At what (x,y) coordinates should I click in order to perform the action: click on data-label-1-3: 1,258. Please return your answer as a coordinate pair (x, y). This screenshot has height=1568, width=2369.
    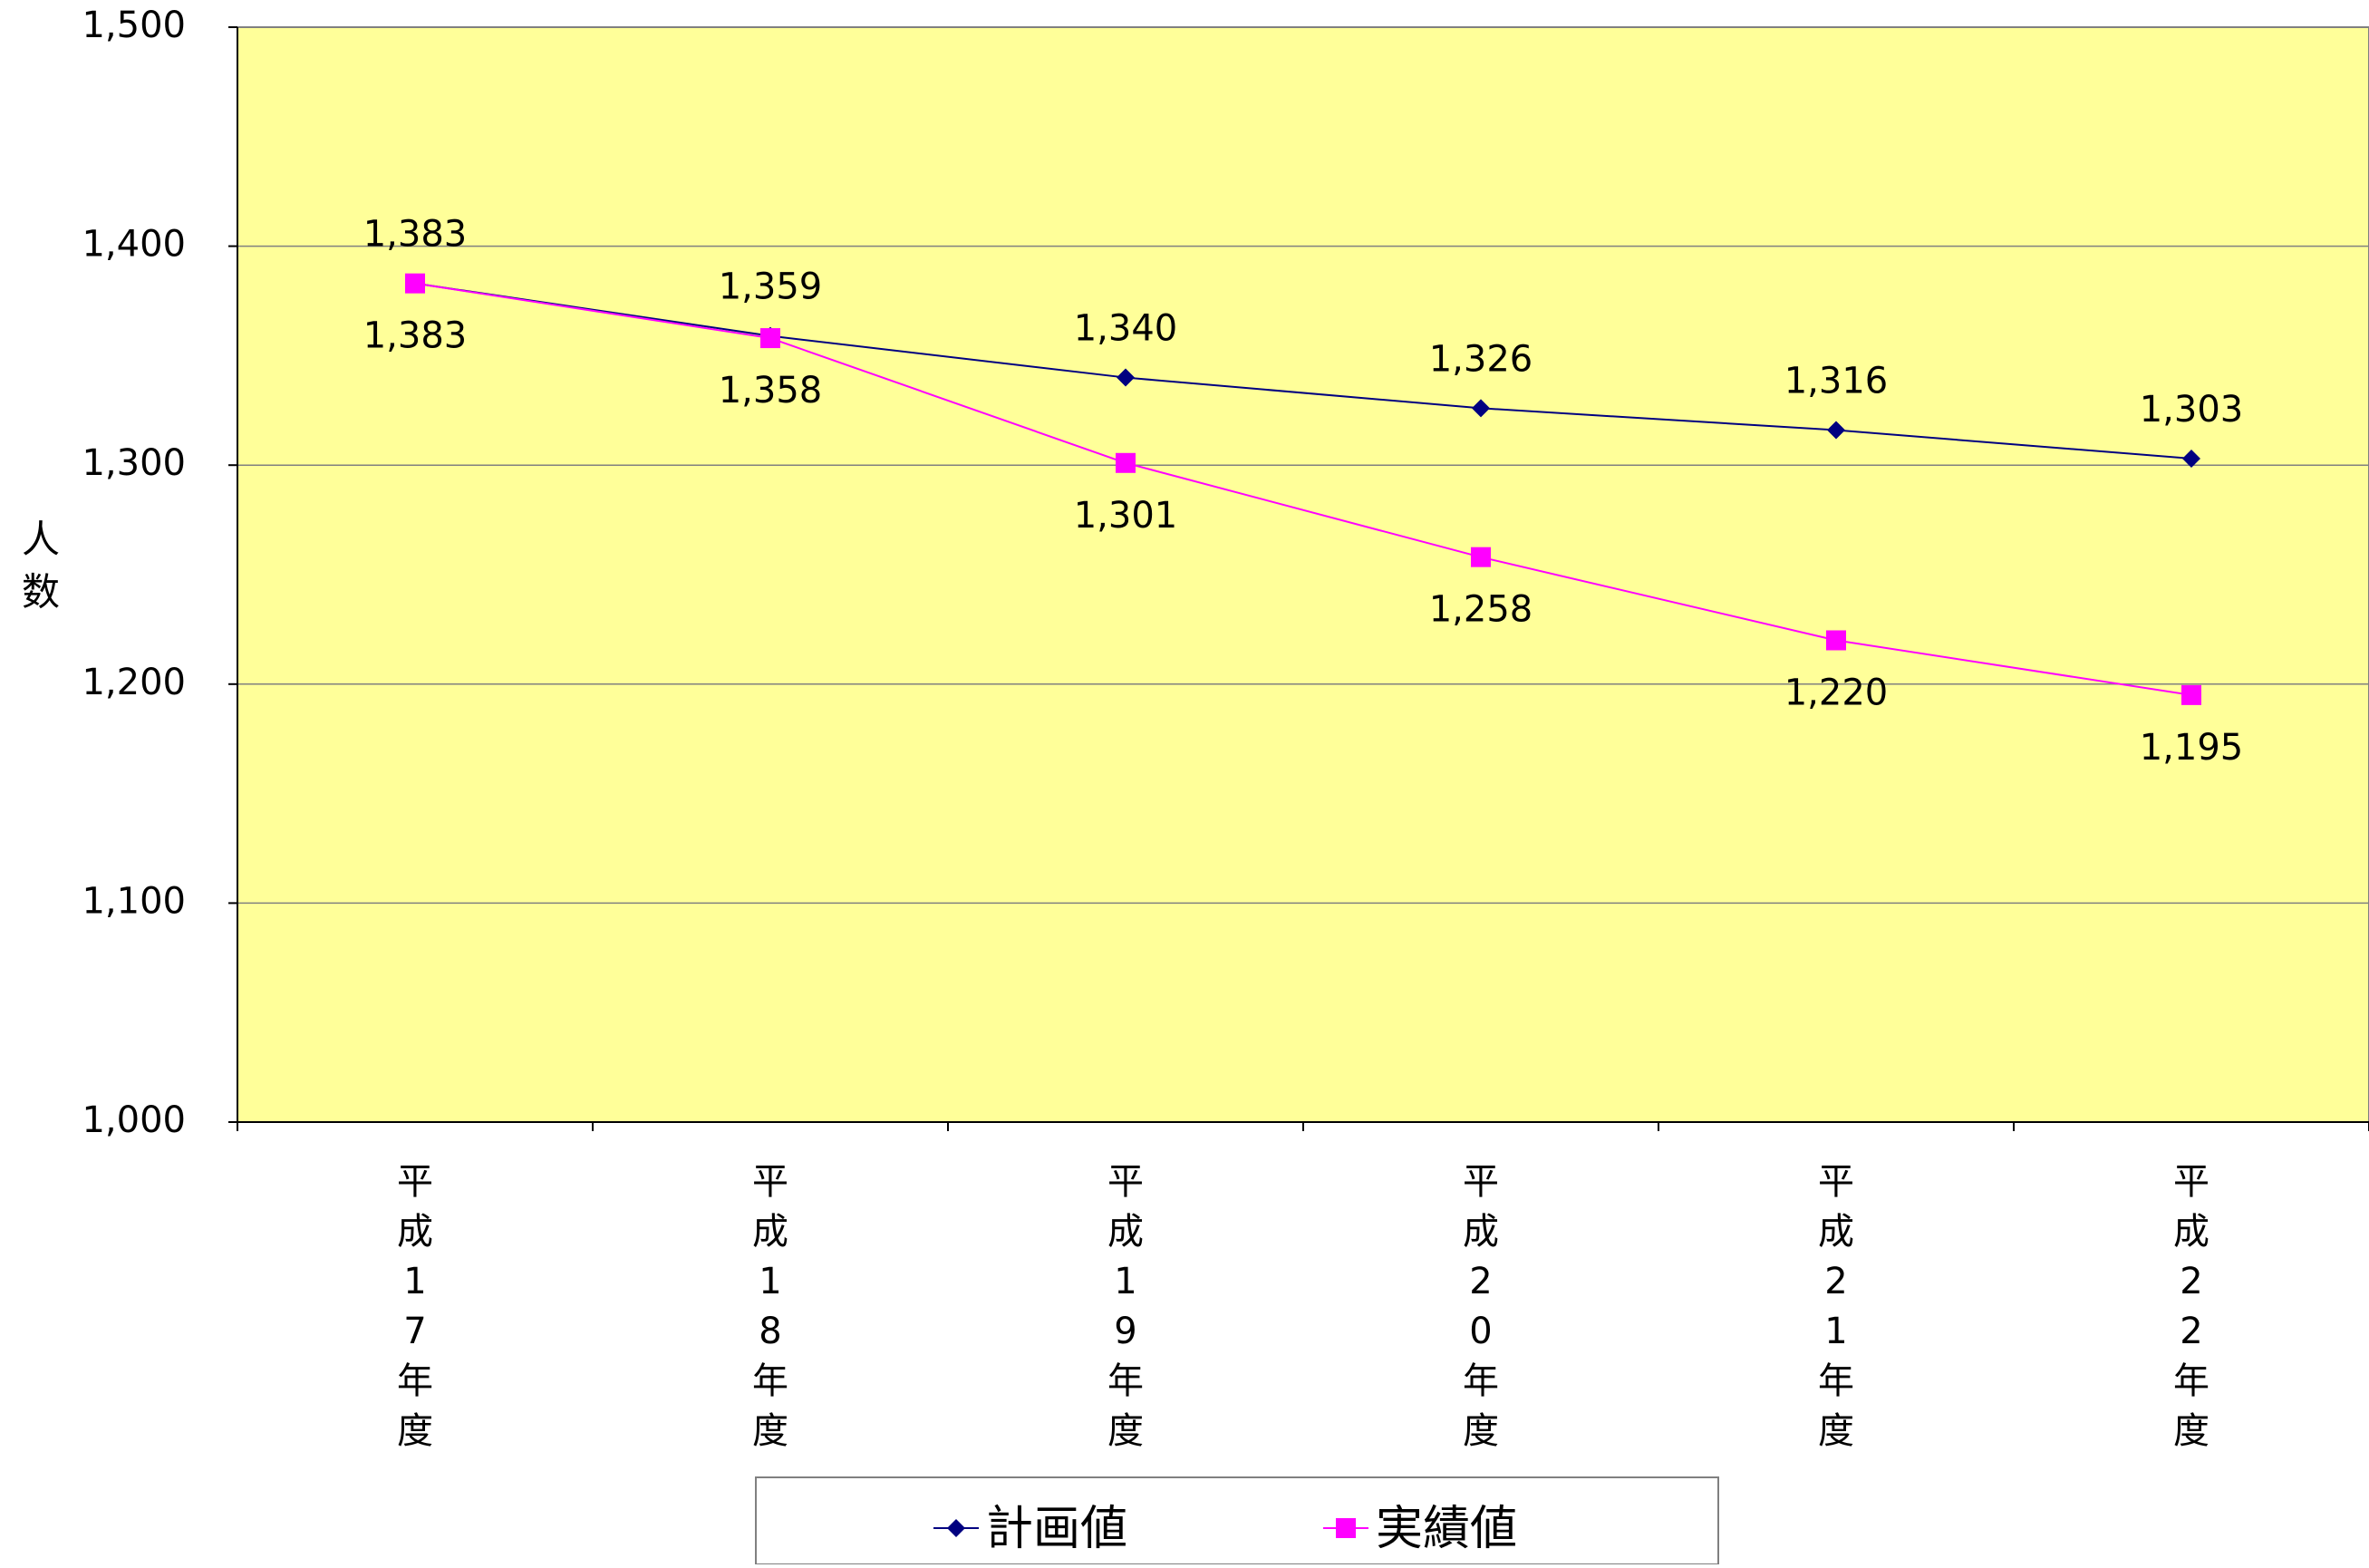
    Looking at the image, I should click on (1481, 610).